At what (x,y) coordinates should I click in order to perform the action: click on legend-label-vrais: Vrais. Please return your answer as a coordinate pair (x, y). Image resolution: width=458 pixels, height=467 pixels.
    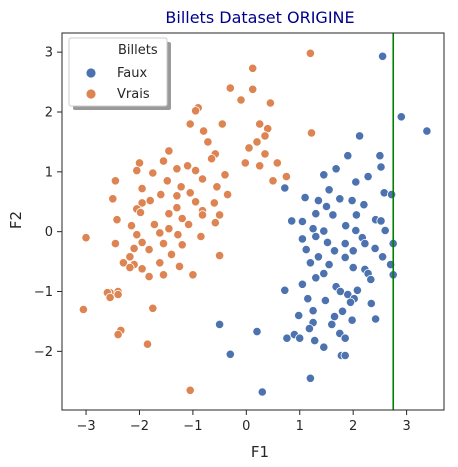
    Looking at the image, I should click on (133, 94).